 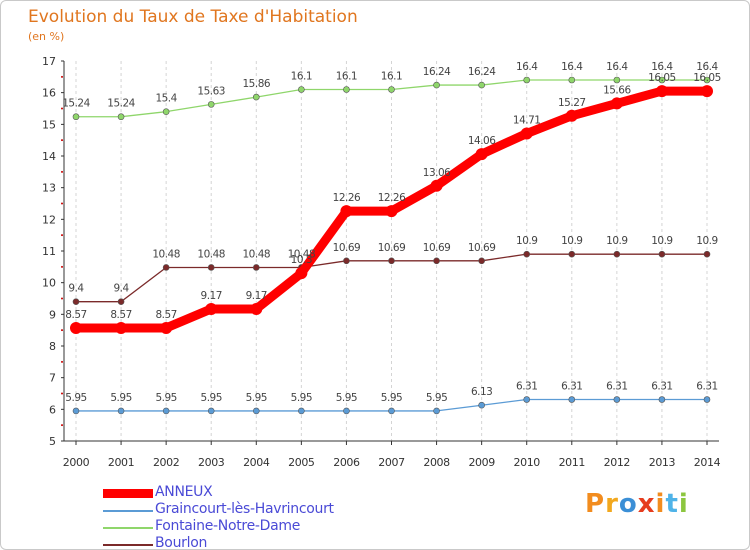 What do you see at coordinates (436, 462) in the screenshot?
I see `x-tick-label: 2008` at bounding box center [436, 462].